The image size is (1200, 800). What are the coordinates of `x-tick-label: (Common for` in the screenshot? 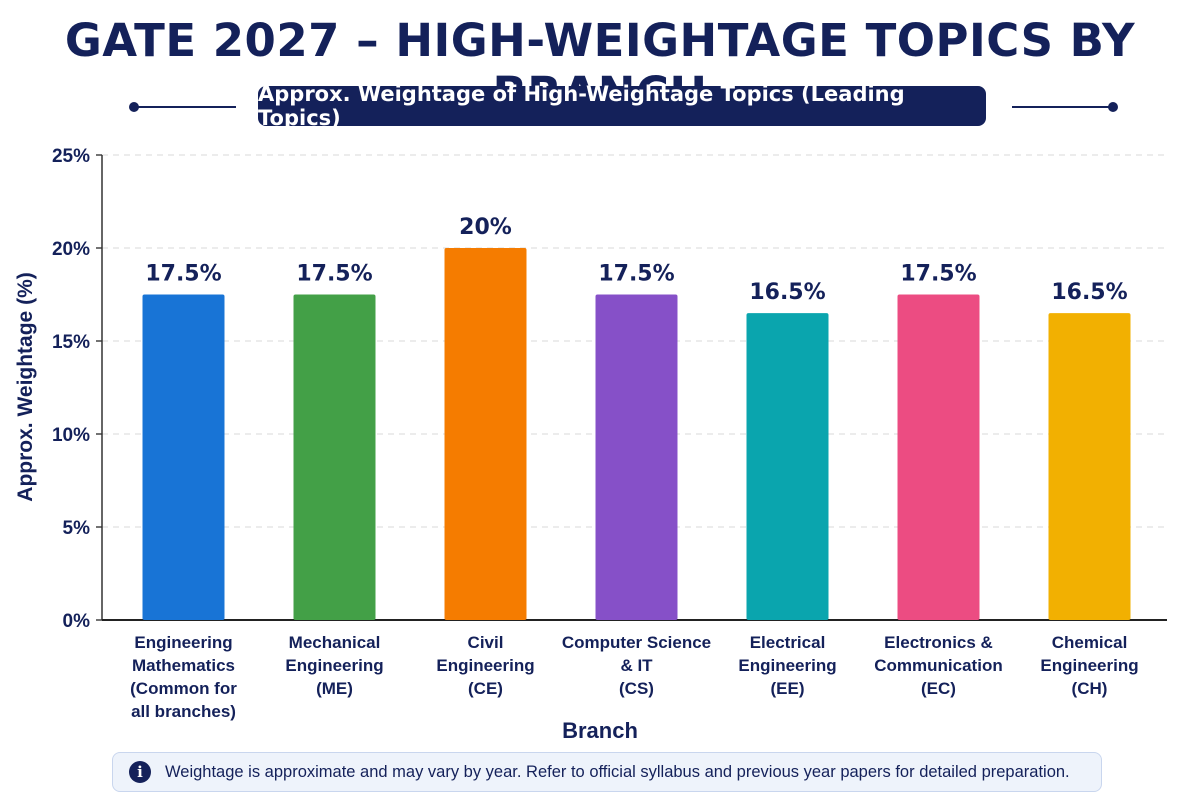 It's located at (183, 688).